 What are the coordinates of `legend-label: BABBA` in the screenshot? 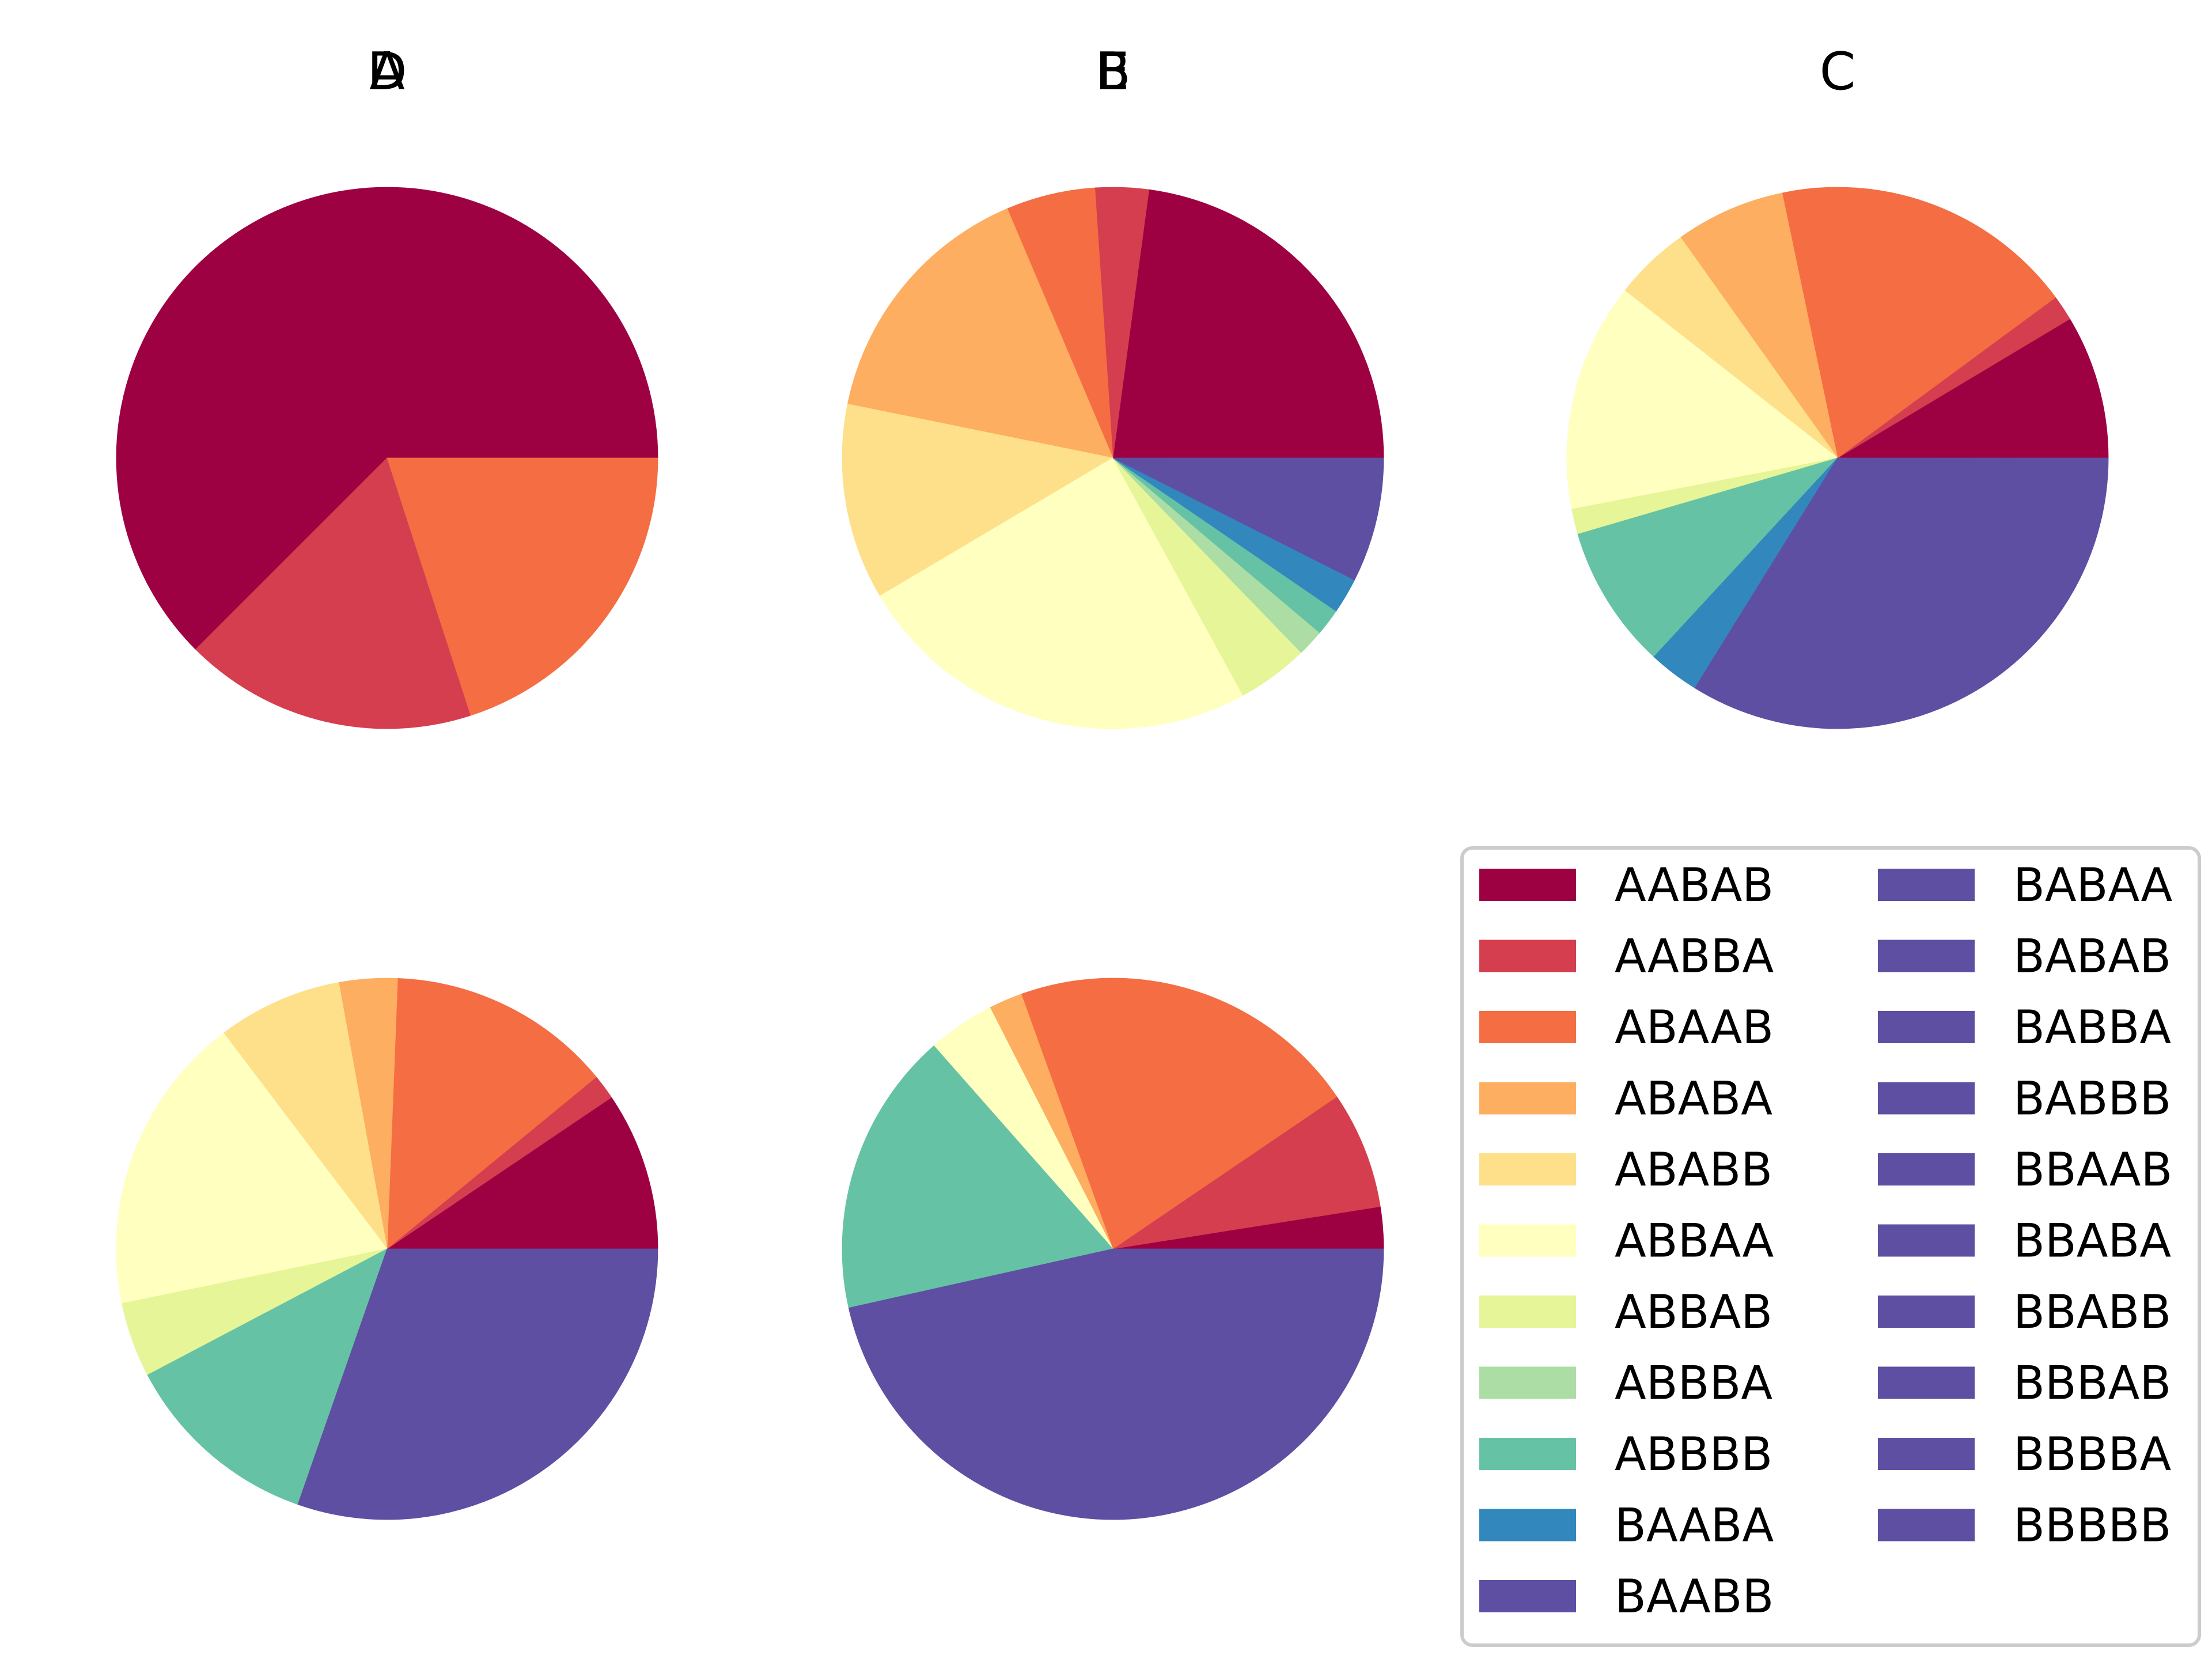 It's located at (2092, 1027).